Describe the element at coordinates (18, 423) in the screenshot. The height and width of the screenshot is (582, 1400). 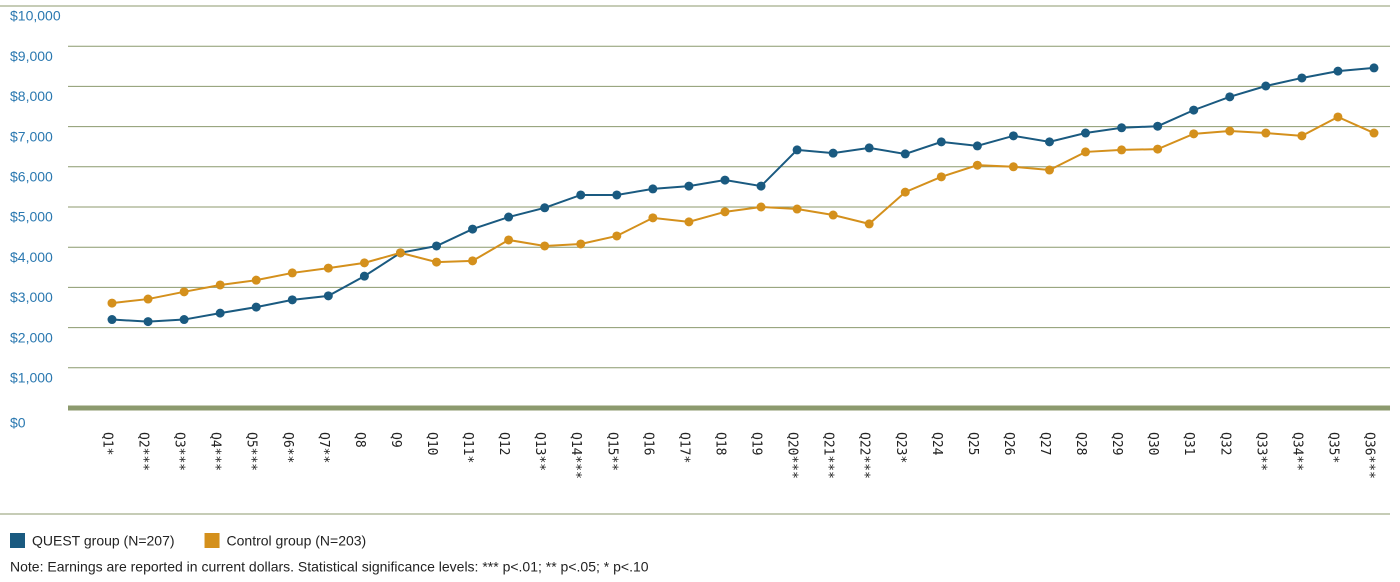
I see `y-tick-label: $0` at that location.